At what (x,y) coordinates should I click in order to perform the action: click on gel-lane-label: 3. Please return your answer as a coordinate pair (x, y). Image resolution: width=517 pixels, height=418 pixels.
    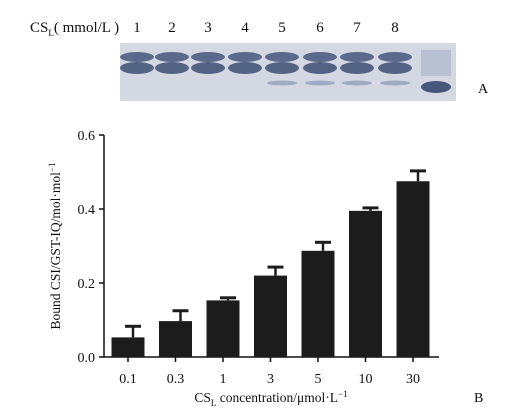
    Looking at the image, I should click on (208, 28).